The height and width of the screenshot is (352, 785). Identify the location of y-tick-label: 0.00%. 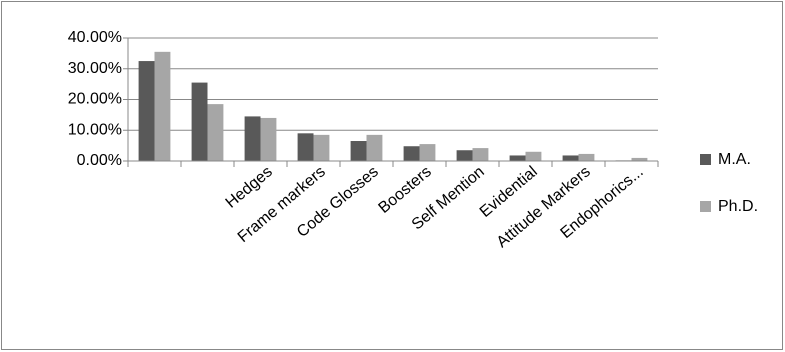
(99, 160).